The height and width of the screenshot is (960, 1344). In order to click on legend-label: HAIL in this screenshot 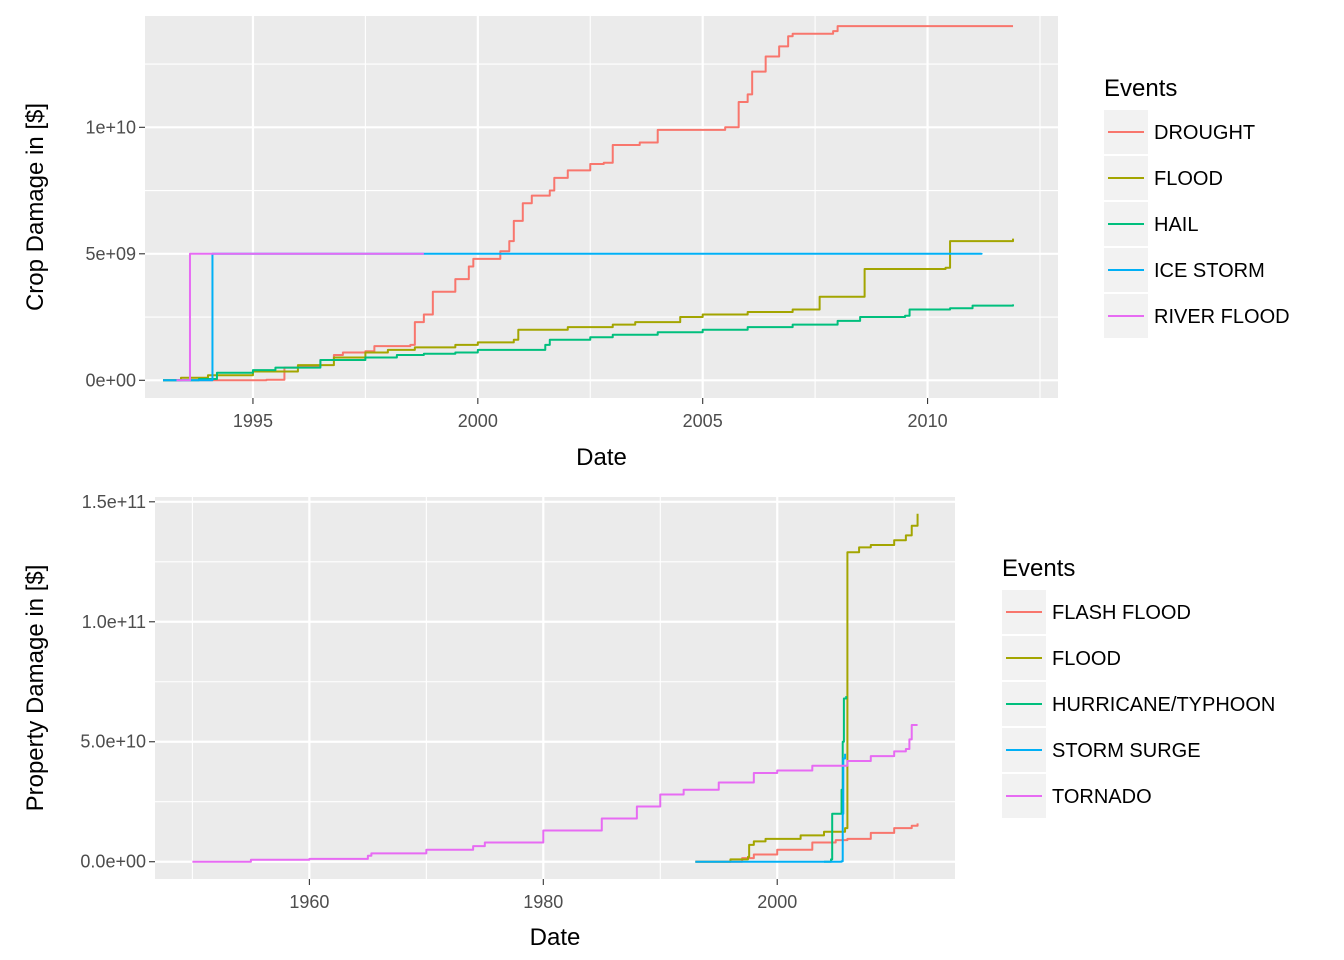, I will do `click(1176, 225)`.